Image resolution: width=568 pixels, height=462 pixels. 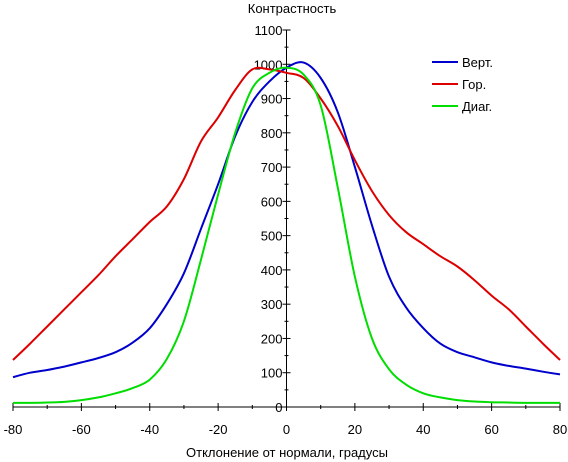 I want to click on x-axis-ticks: -80 -60 -40 -20 0 20 40 60 80, so click(x=285, y=420).